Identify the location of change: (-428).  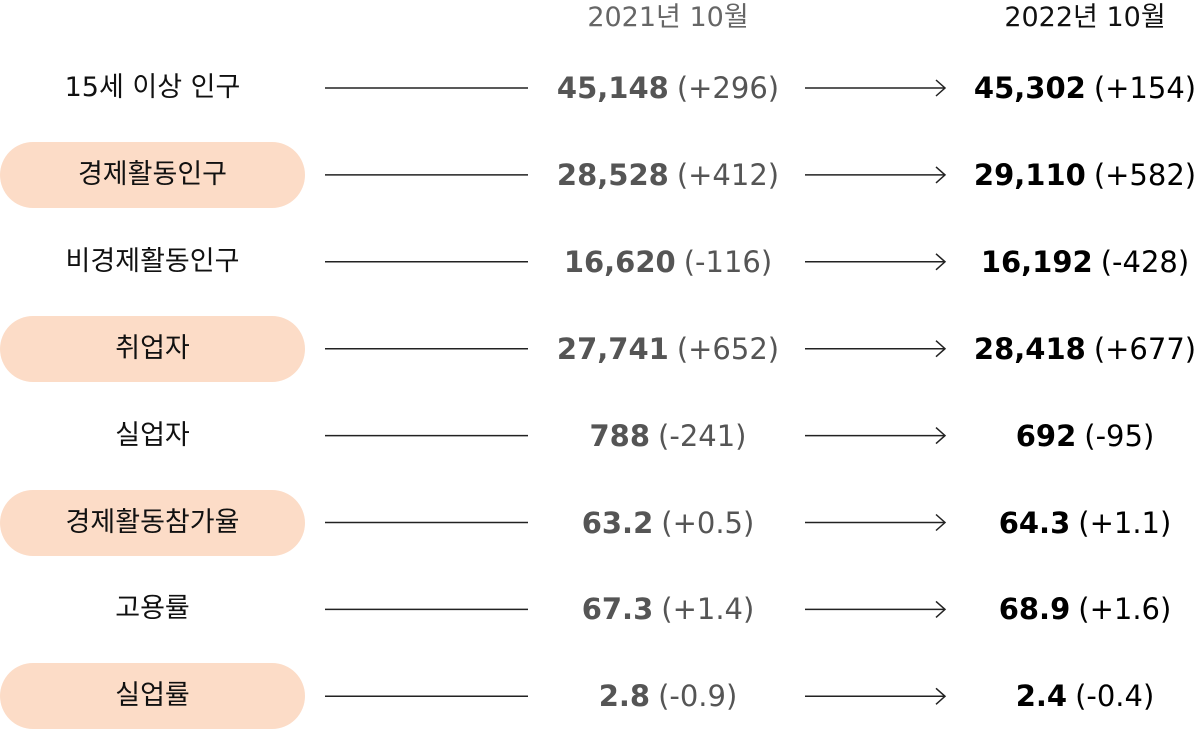
(1145, 261).